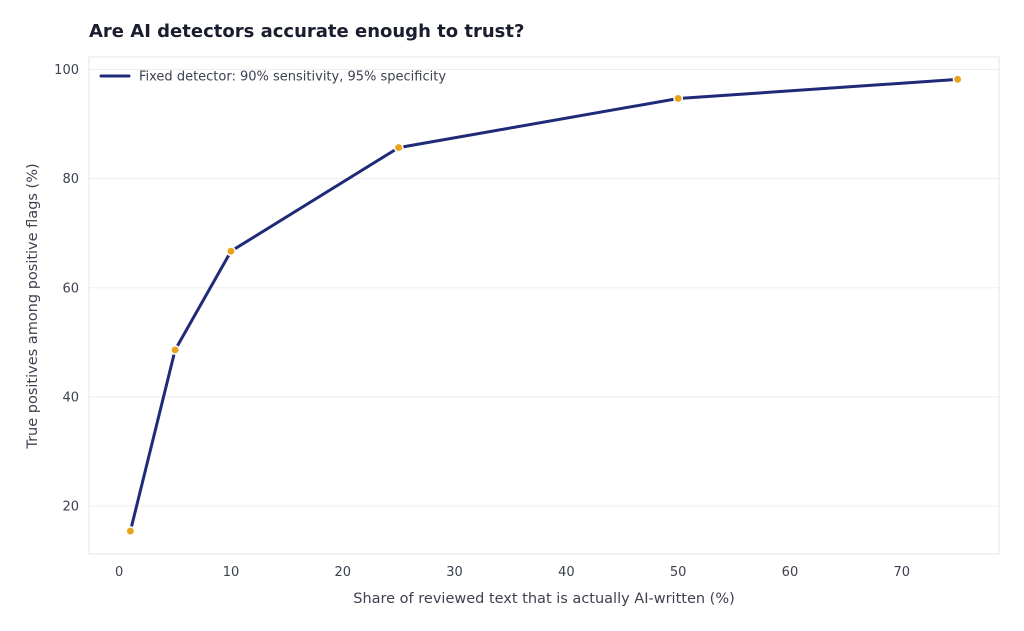 The width and height of the screenshot is (1024, 631). What do you see at coordinates (33, 306) in the screenshot?
I see `y-axis-label: True positives among positive flags (%)` at bounding box center [33, 306].